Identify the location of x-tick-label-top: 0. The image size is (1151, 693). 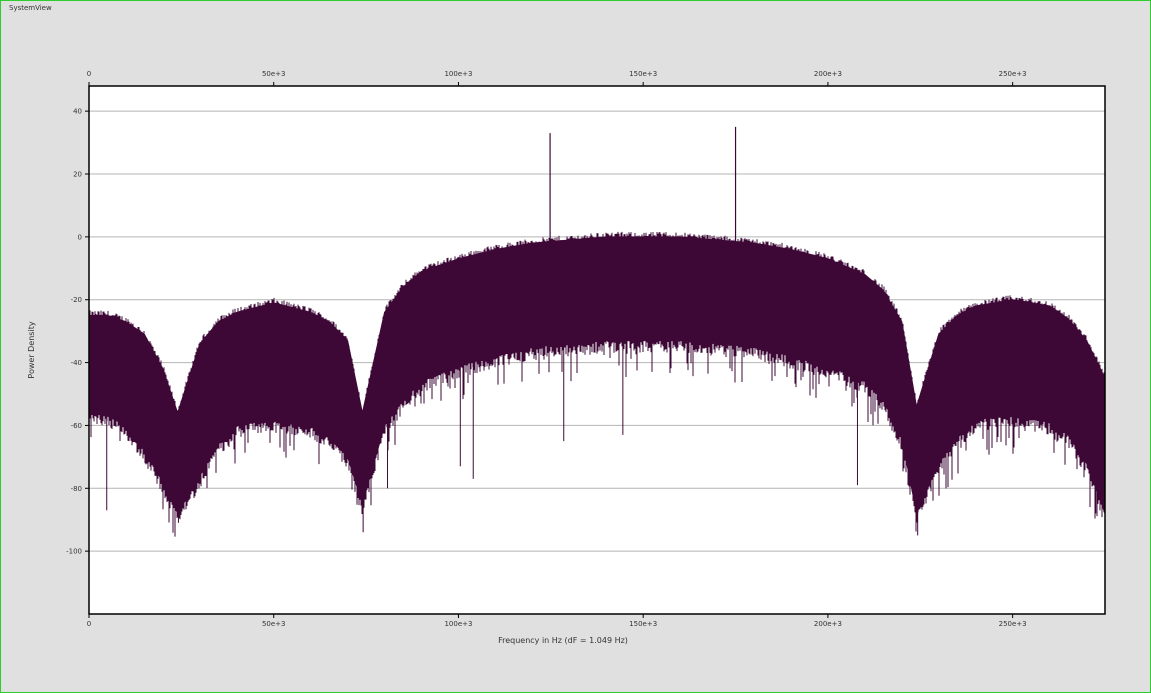
(89, 74).